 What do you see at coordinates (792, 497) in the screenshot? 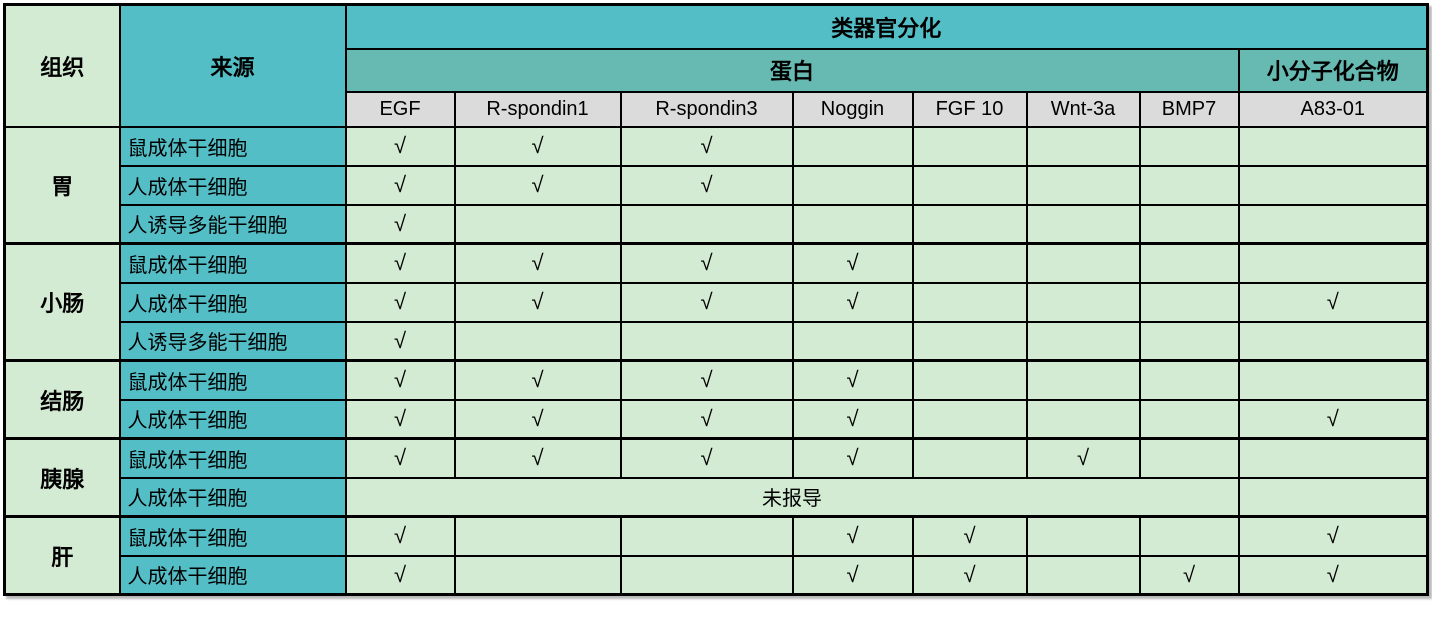
I see `not-reported-cell: 未报导` at bounding box center [792, 497].